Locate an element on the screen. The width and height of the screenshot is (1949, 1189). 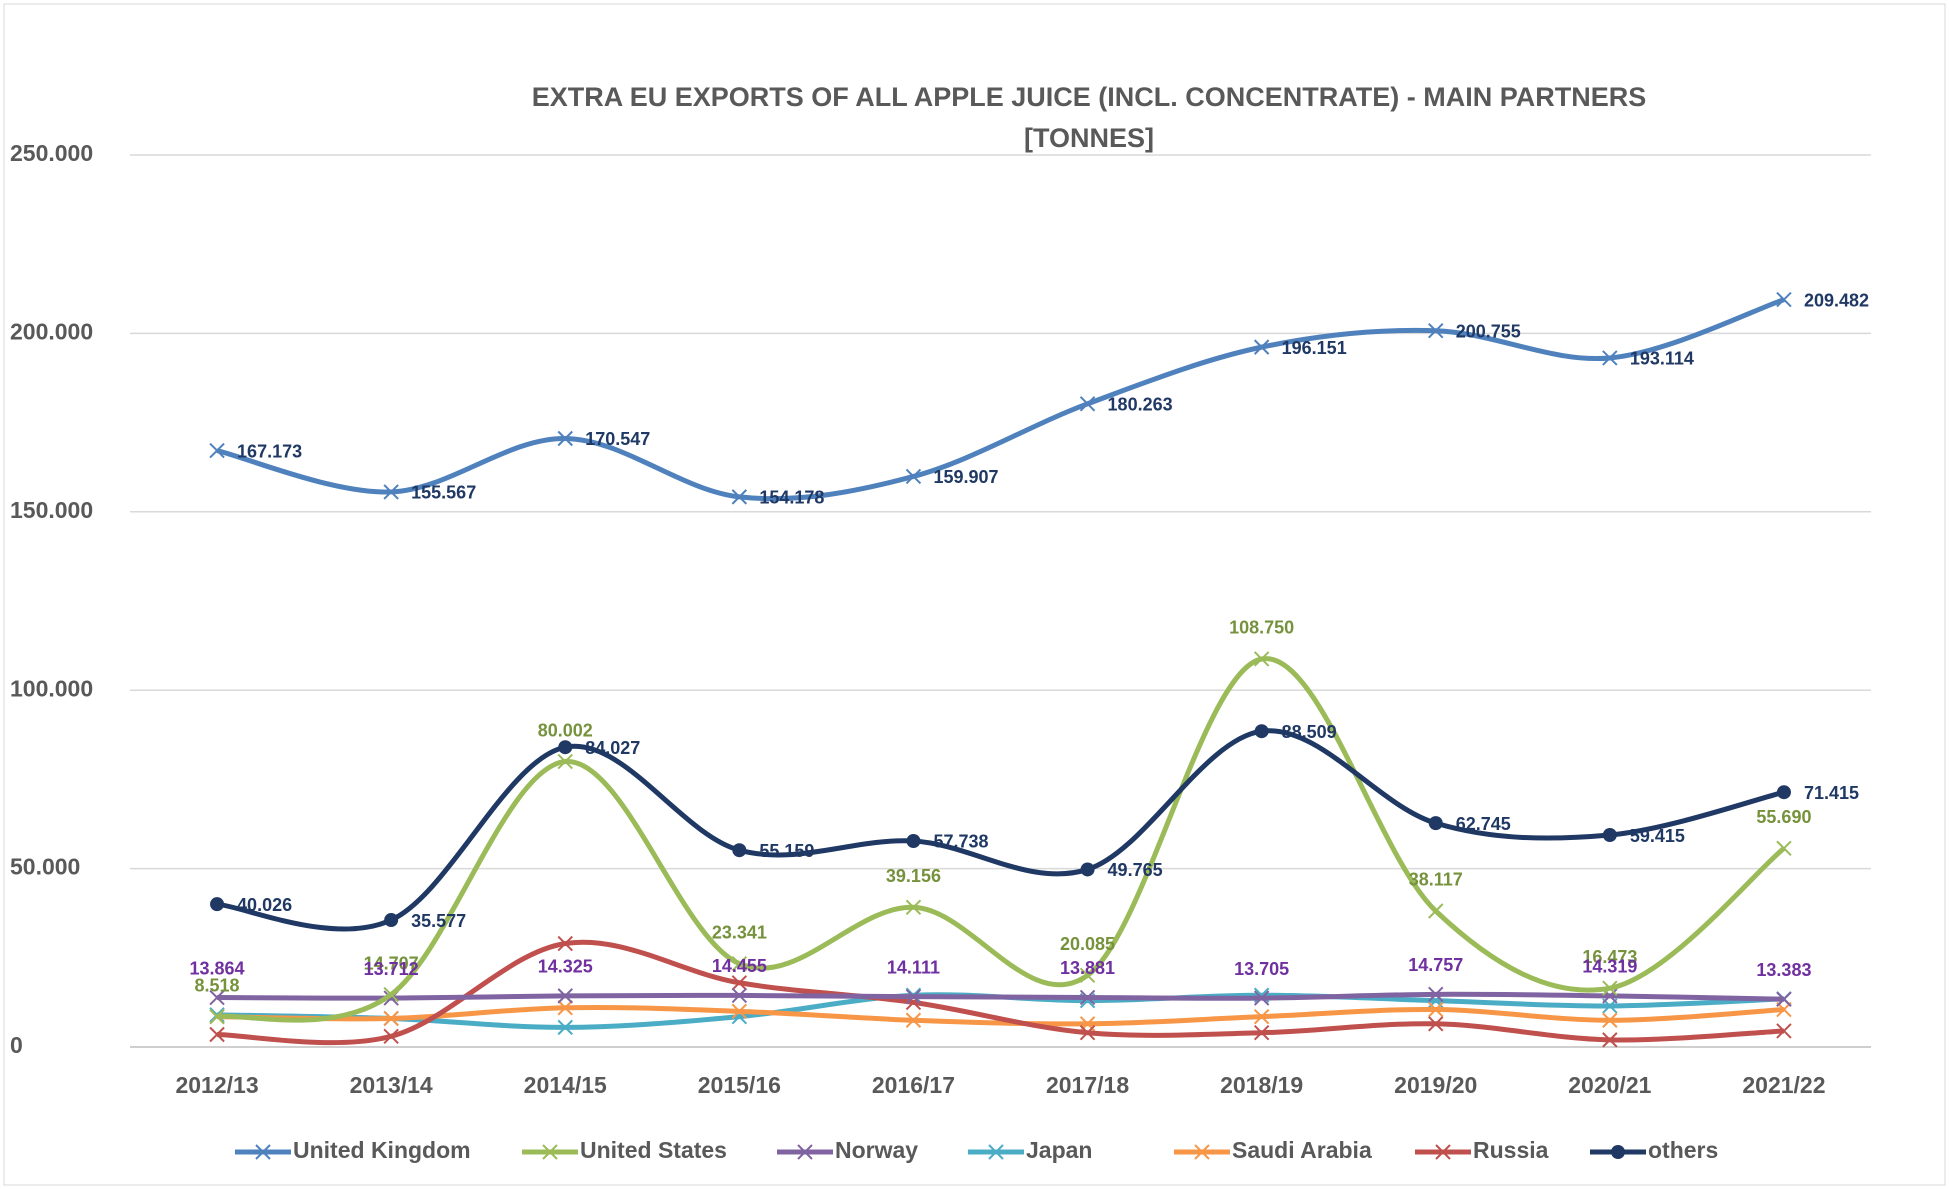
data-label: 57.738 is located at coordinates (960, 842).